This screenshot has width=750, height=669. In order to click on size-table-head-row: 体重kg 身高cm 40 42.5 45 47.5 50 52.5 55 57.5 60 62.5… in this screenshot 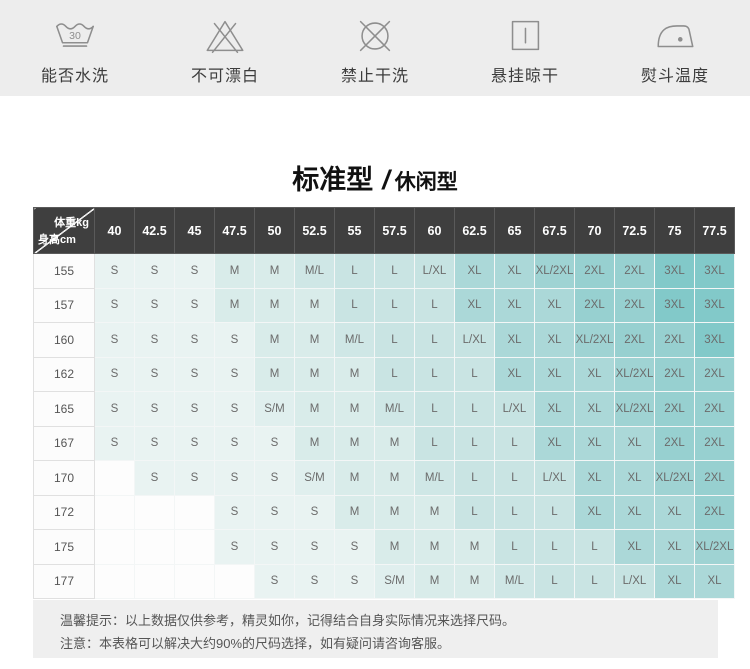, I will do `click(384, 230)`.